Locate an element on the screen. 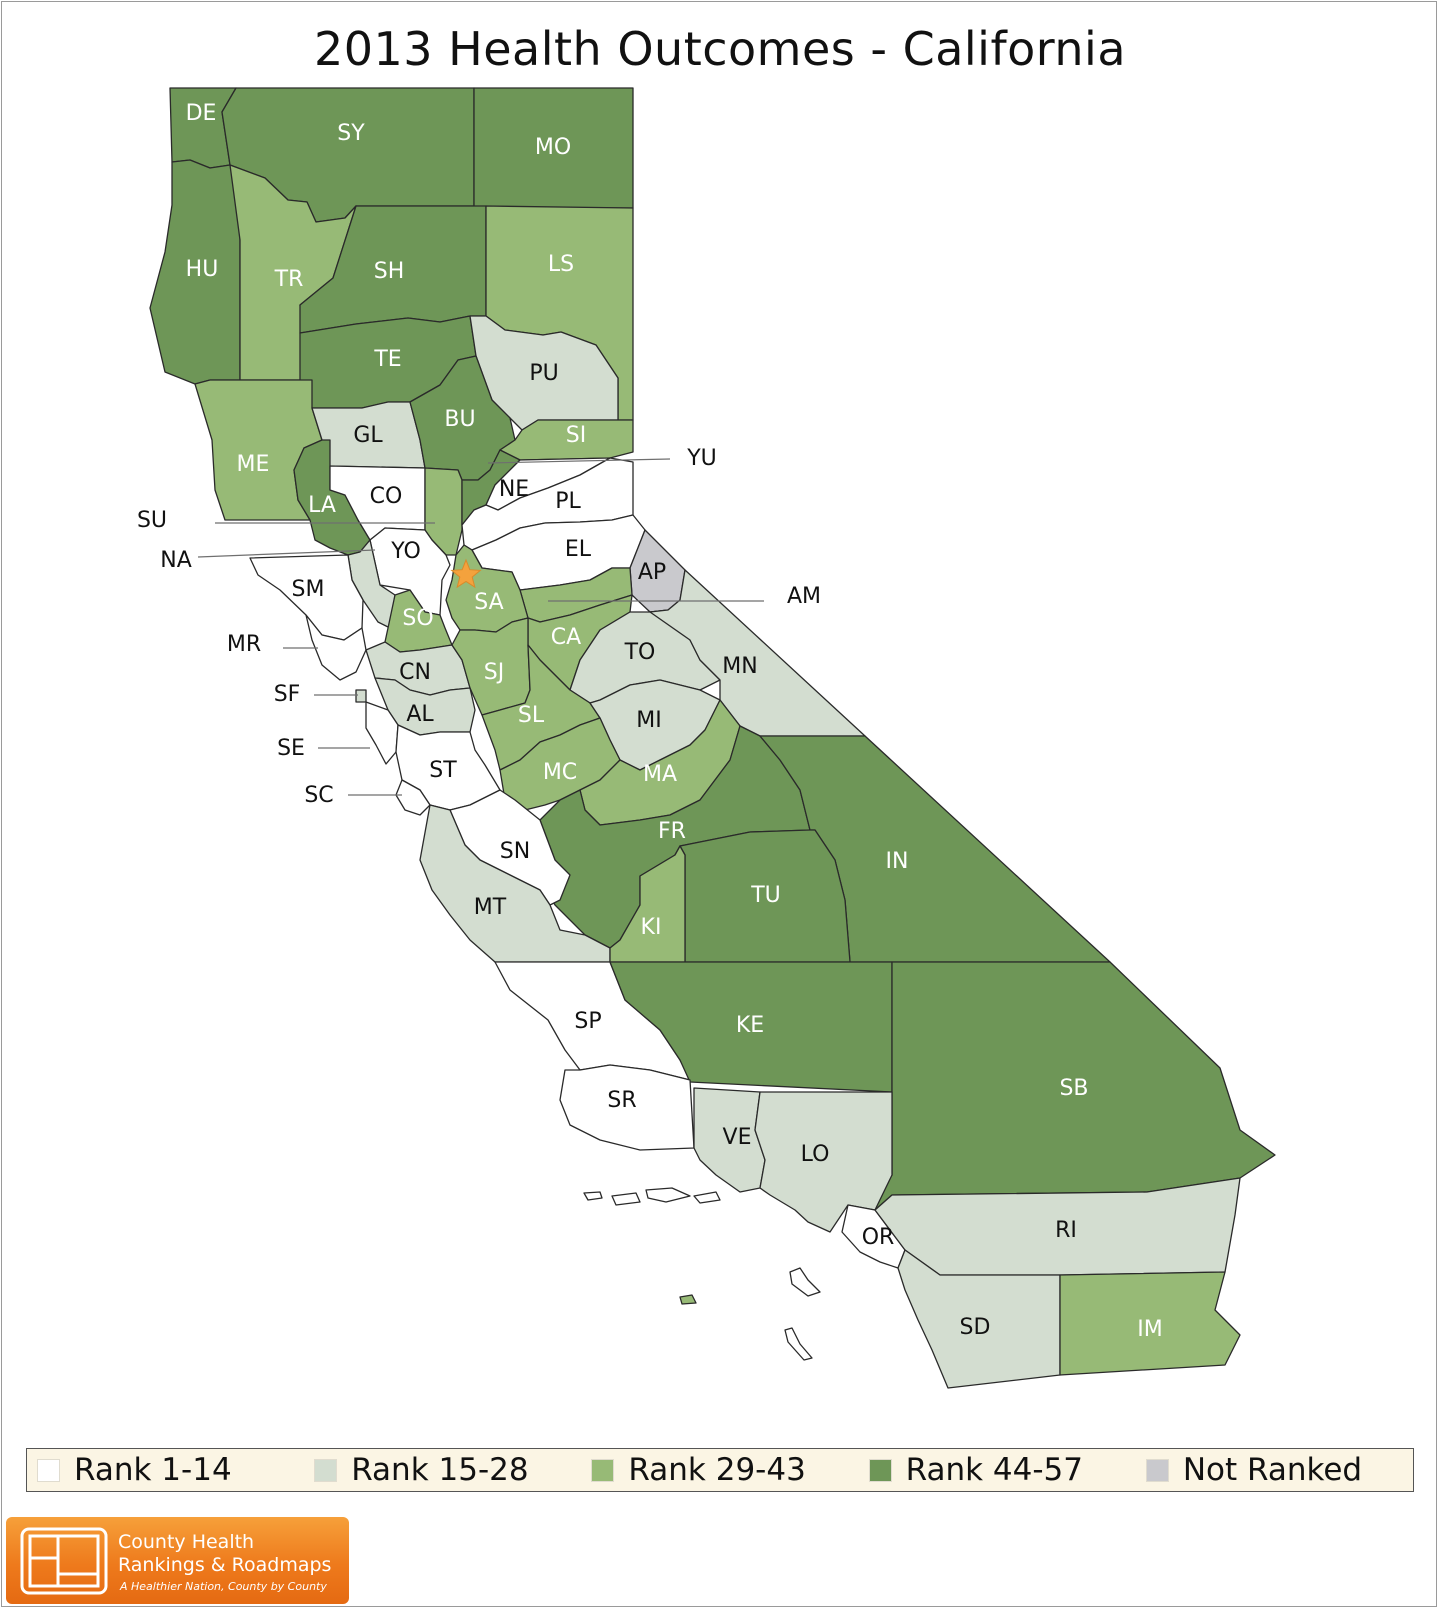  star-icon is located at coordinates (466, 573).